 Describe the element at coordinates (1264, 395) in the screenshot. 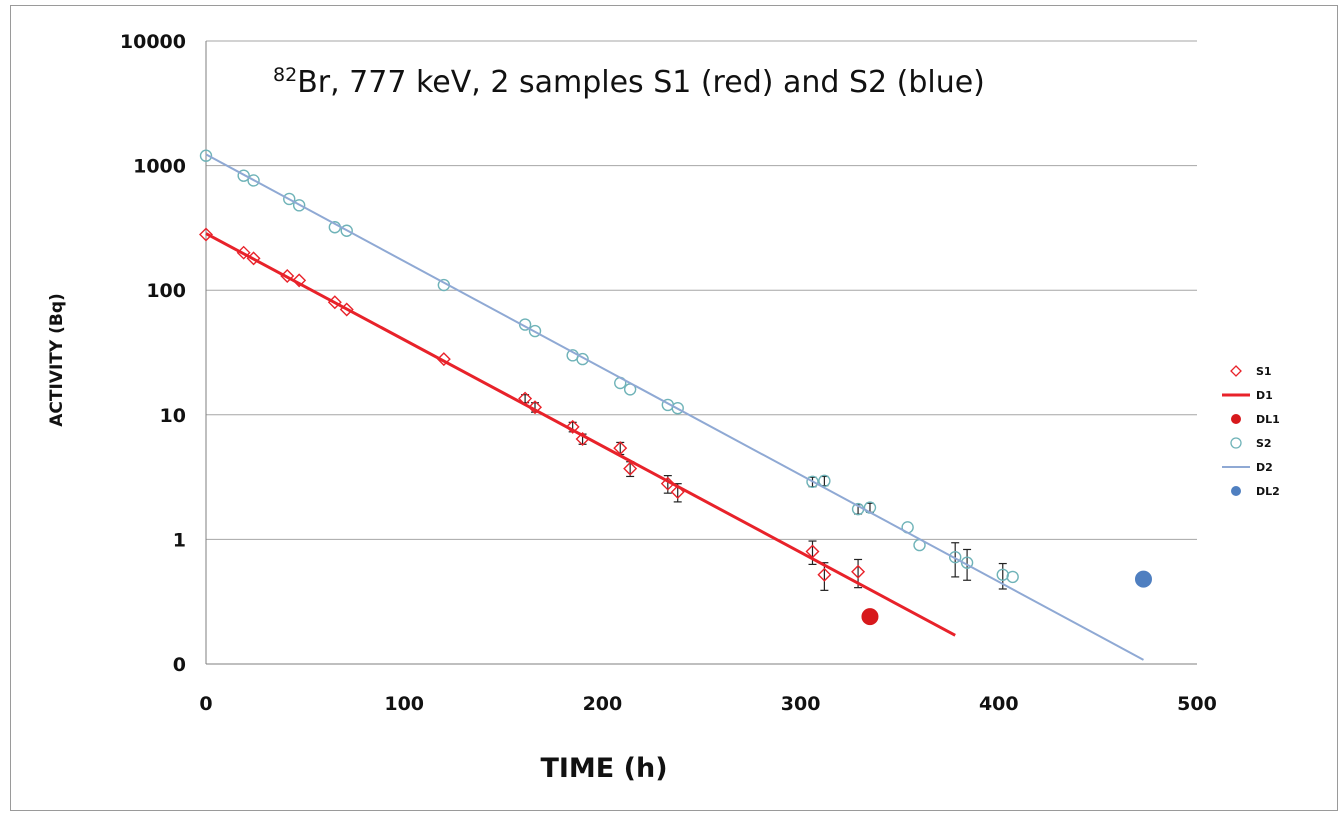

I see `legend-label: D1` at that location.